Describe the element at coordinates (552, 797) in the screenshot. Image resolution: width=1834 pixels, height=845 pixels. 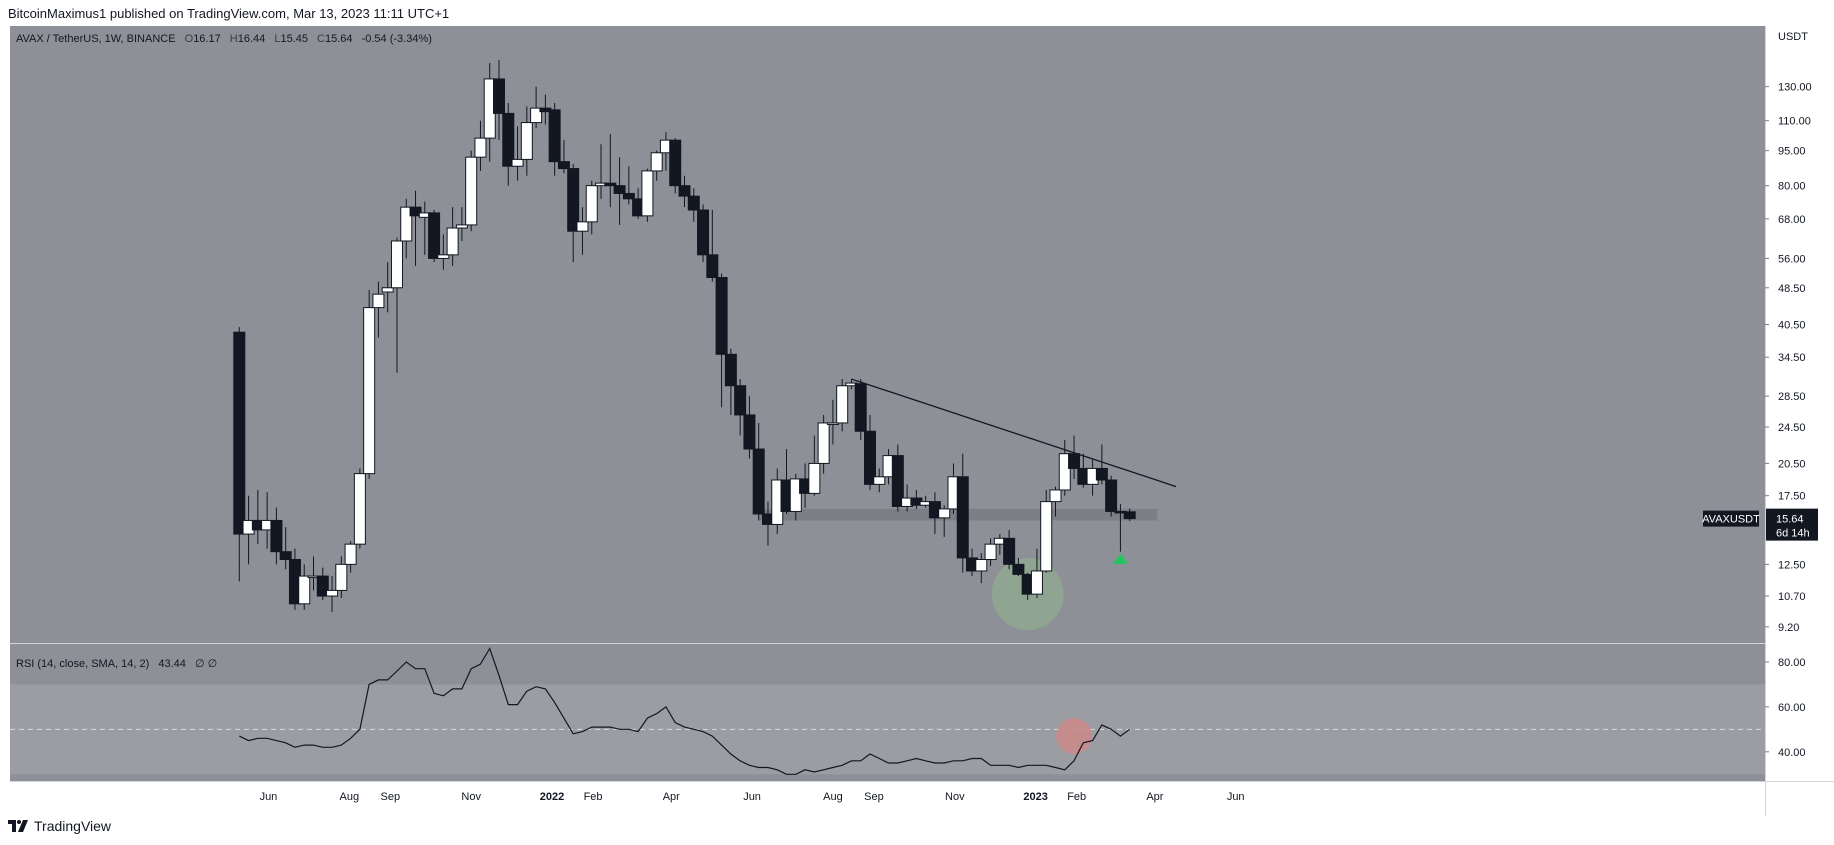
I see `time-tick-label: 2022` at that location.